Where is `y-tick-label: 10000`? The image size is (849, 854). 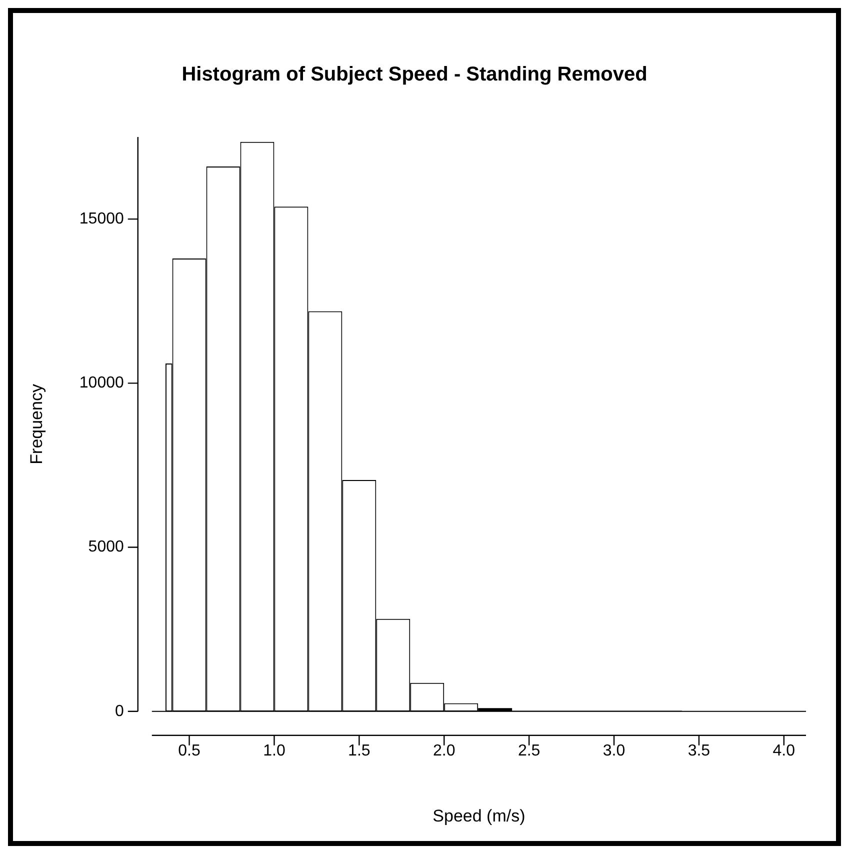 y-tick-label: 10000 is located at coordinates (101, 383).